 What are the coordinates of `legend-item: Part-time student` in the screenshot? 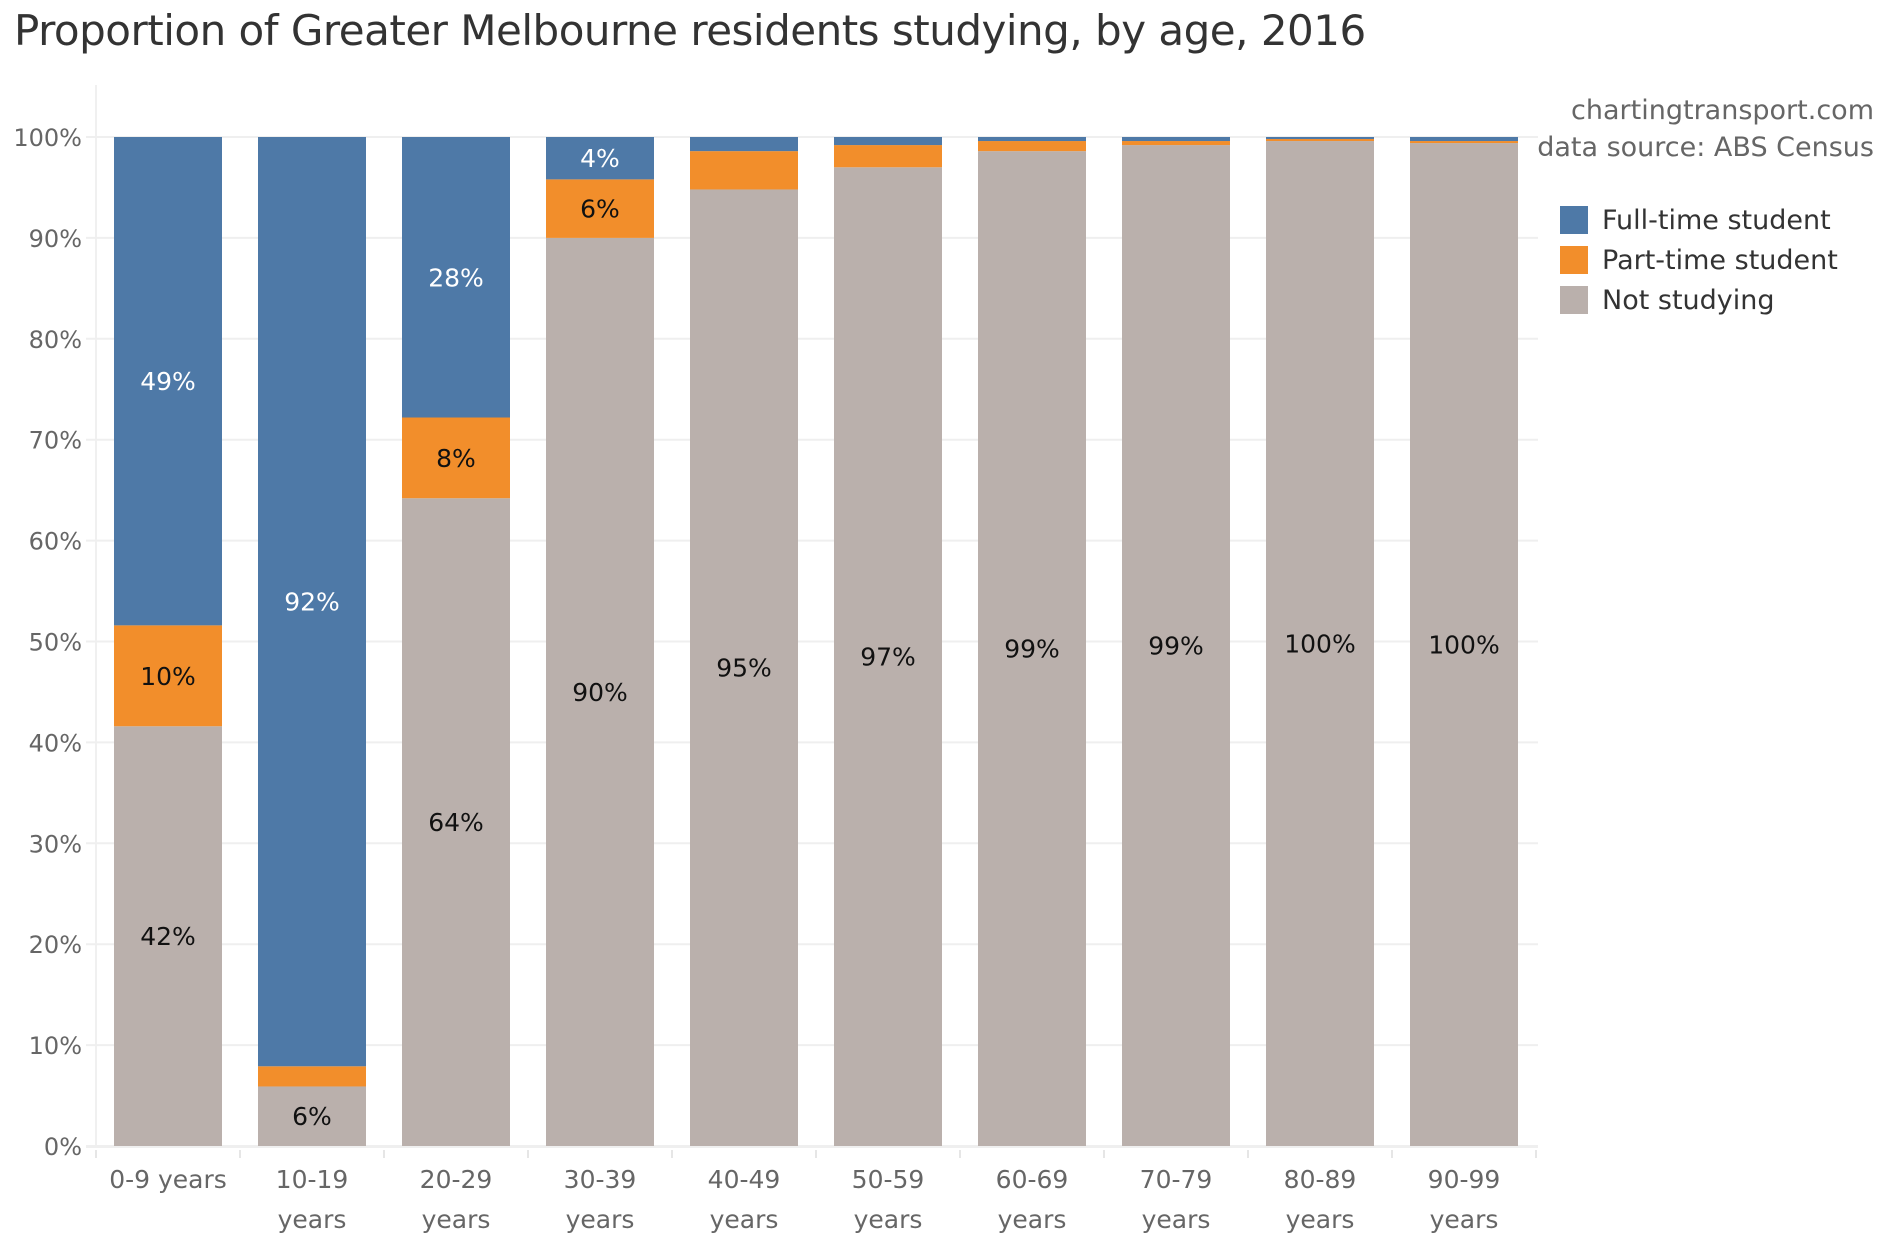 It's located at (1699, 260).